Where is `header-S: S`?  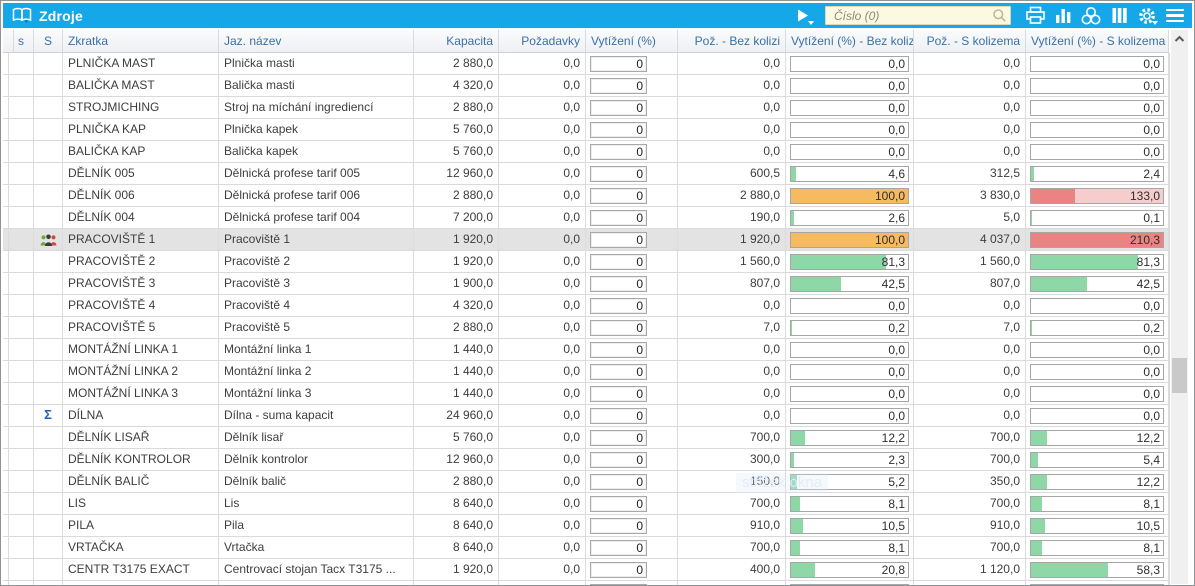 header-S: S is located at coordinates (48, 41).